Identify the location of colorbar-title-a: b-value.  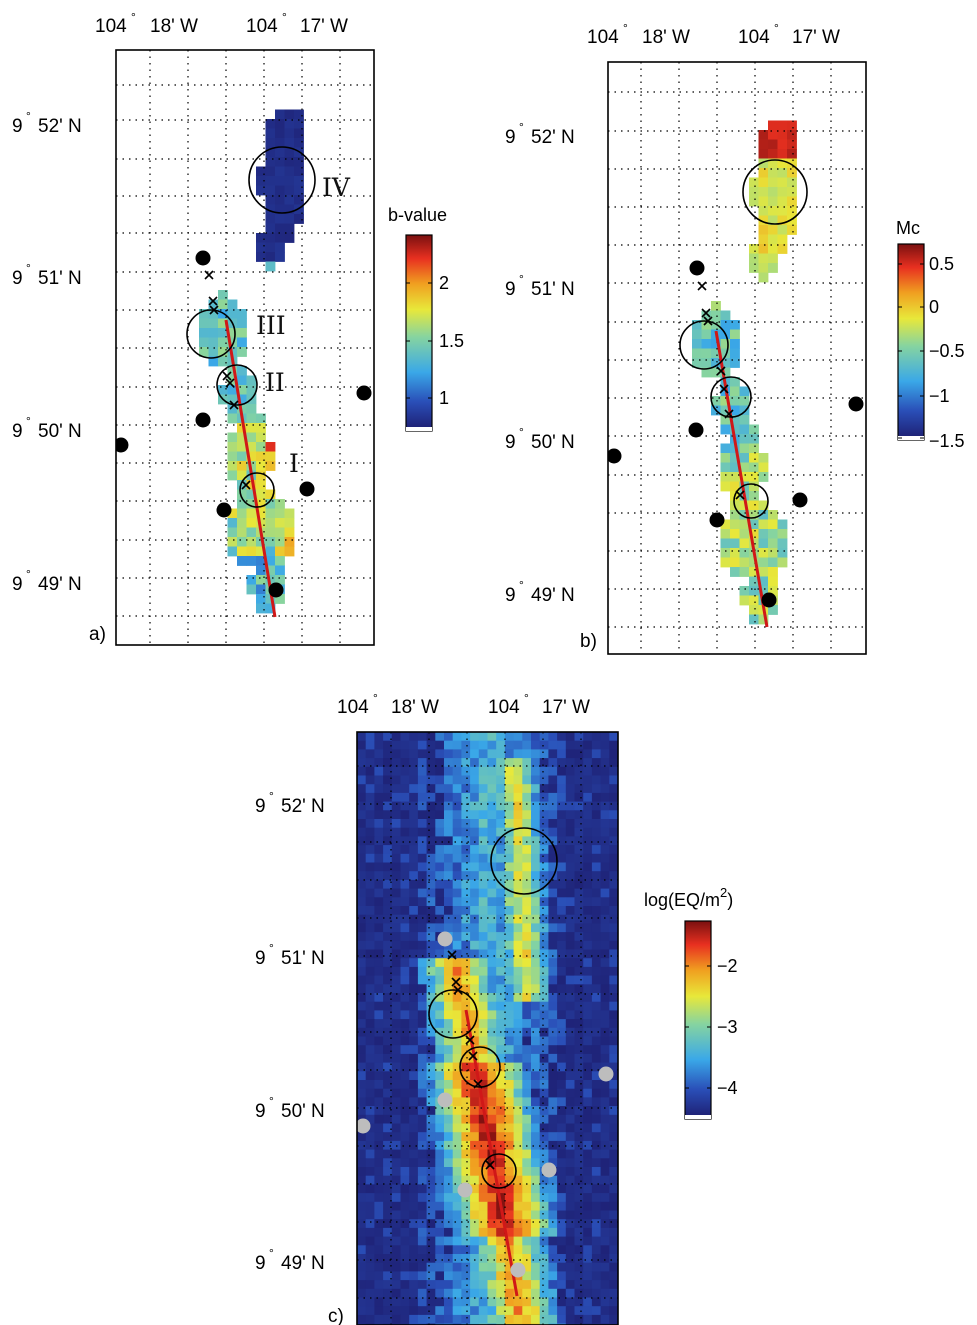
(417, 215).